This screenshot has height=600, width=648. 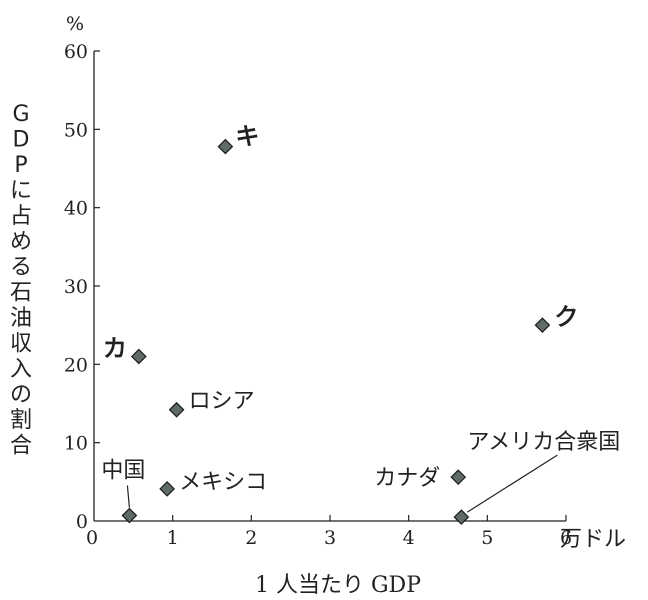 What do you see at coordinates (251, 538) in the screenshot?
I see `x-tick-label: 2` at bounding box center [251, 538].